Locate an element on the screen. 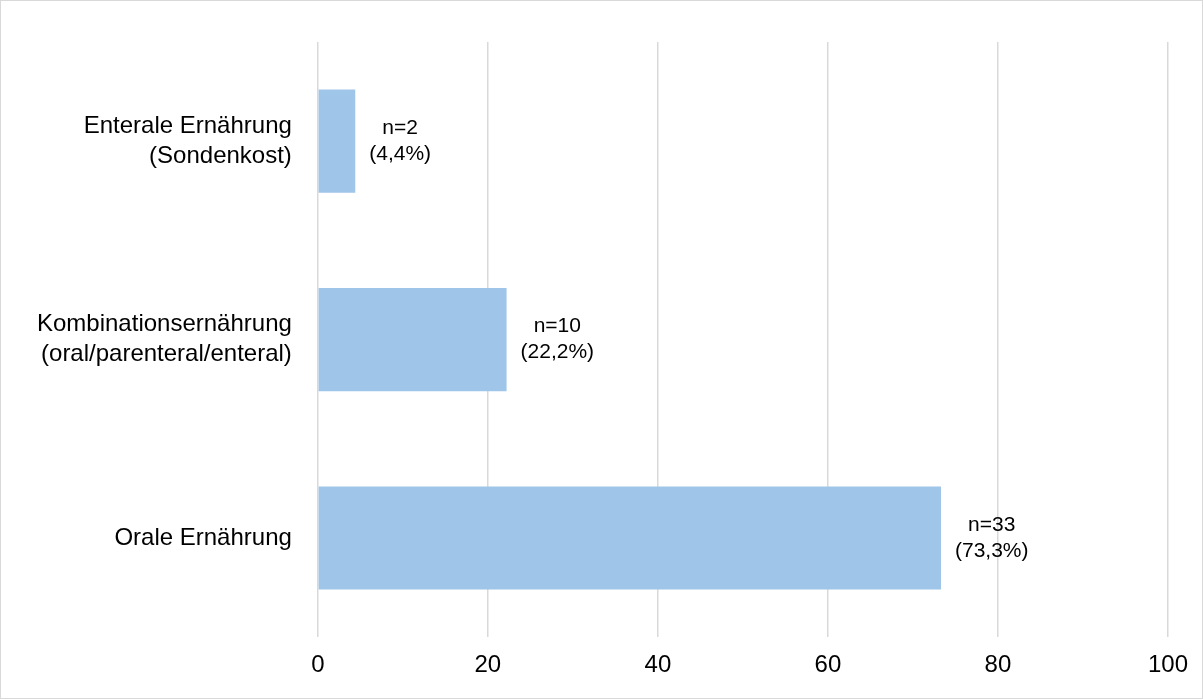  x-tick-label: 60 is located at coordinates (828, 664).